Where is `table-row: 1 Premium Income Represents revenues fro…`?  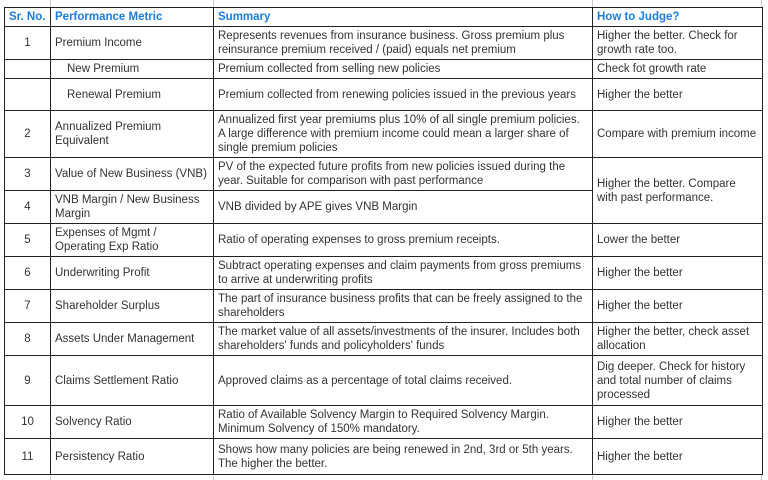 table-row: 1 Premium Income Represents revenues fro… is located at coordinates (383, 43).